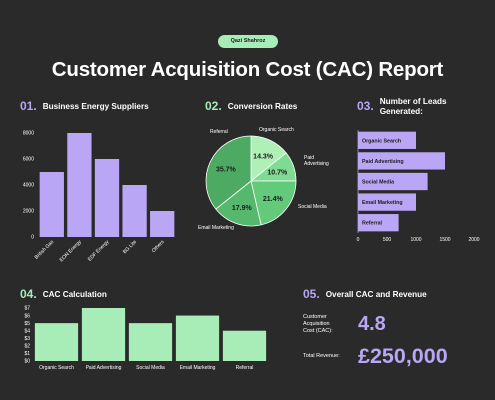 The image size is (495, 400). Describe the element at coordinates (27, 354) in the screenshot. I see `y-tick-label: $1` at that location.